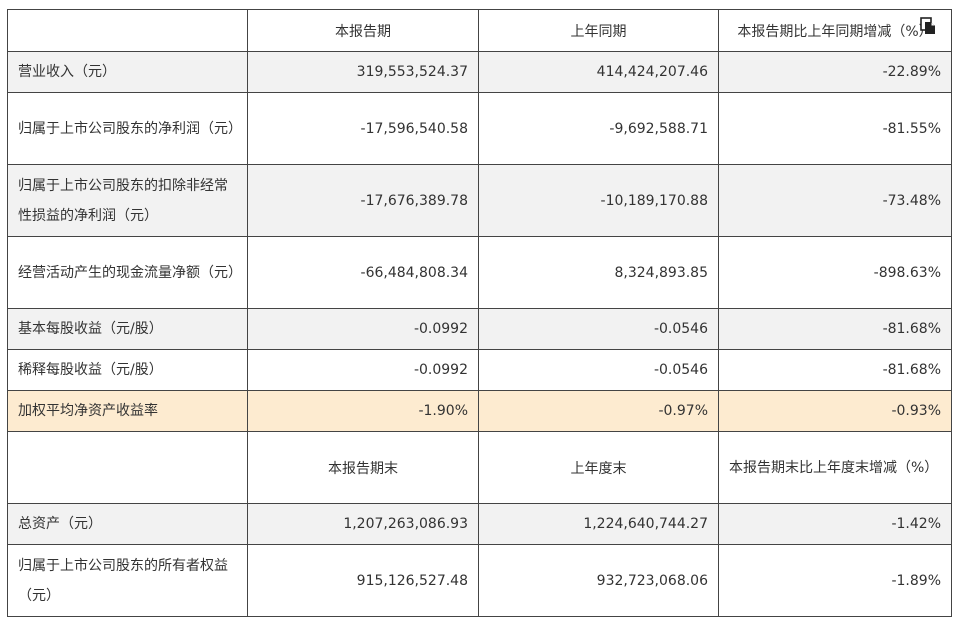 The width and height of the screenshot is (960, 622). I want to click on header-prior-period: 上年同期, so click(598, 30).